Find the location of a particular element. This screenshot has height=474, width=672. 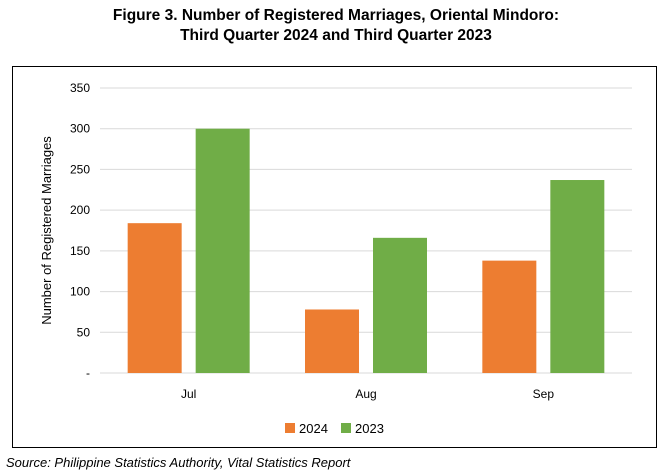

y-tick-label: 350 is located at coordinates (80, 88).